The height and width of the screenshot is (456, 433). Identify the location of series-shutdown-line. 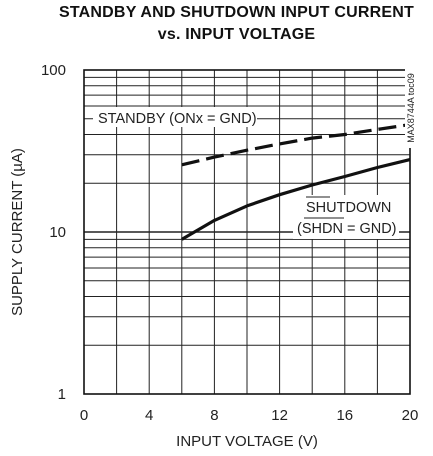
(295, 199).